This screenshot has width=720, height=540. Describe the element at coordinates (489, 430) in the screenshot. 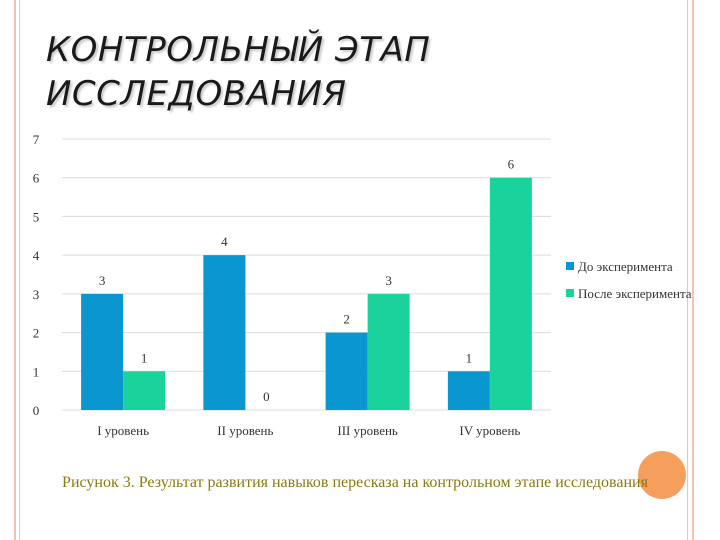

I see `x-tick-label: IV уровень` at that location.